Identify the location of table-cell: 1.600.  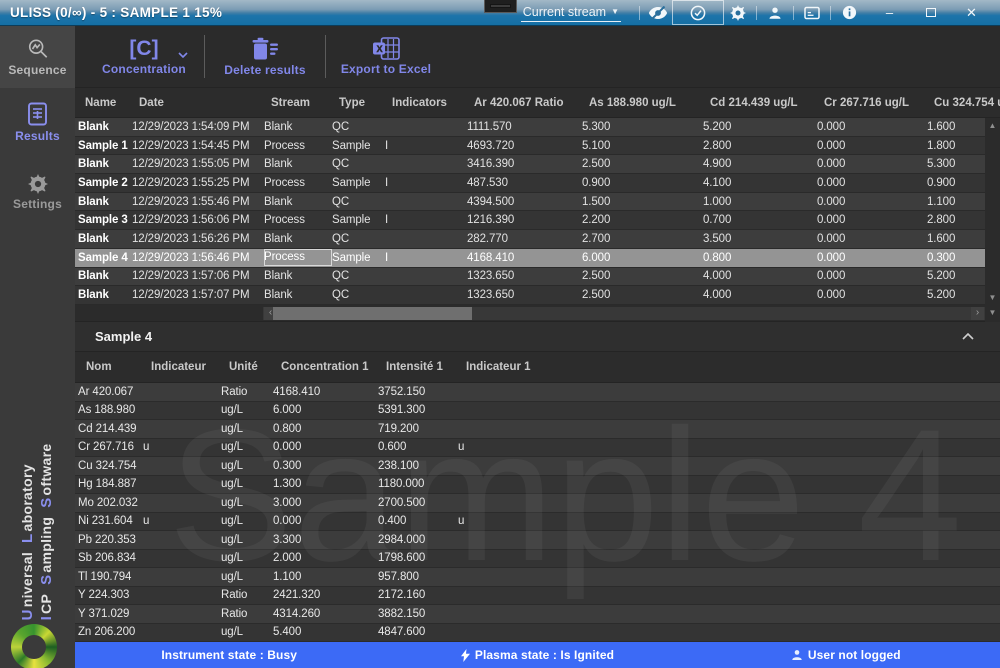
(941, 126).